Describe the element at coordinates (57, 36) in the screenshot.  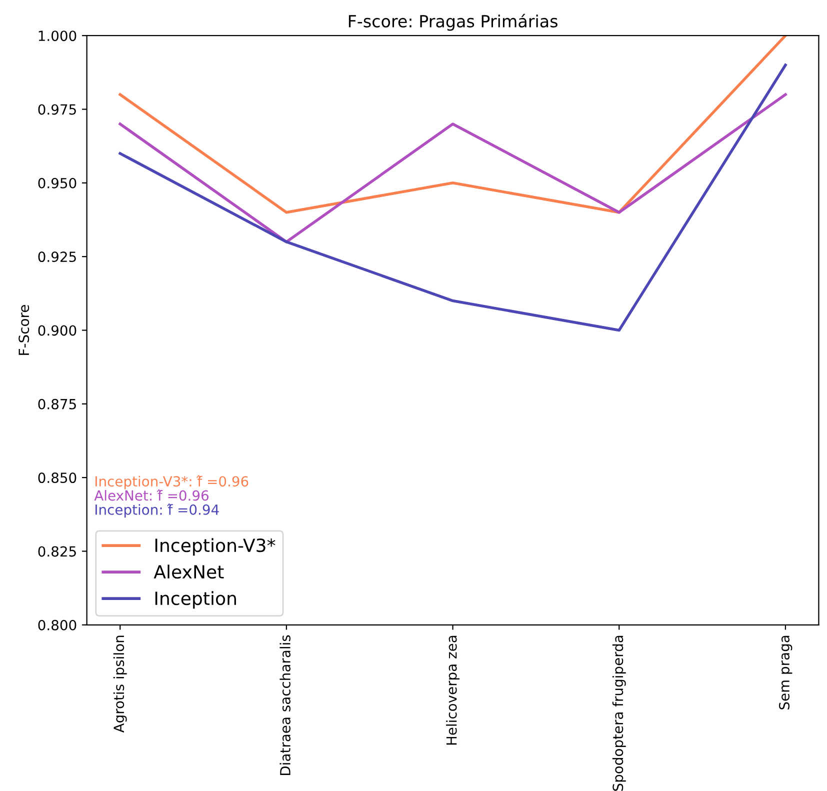
I see `y-tick-label: 1.000` at that location.